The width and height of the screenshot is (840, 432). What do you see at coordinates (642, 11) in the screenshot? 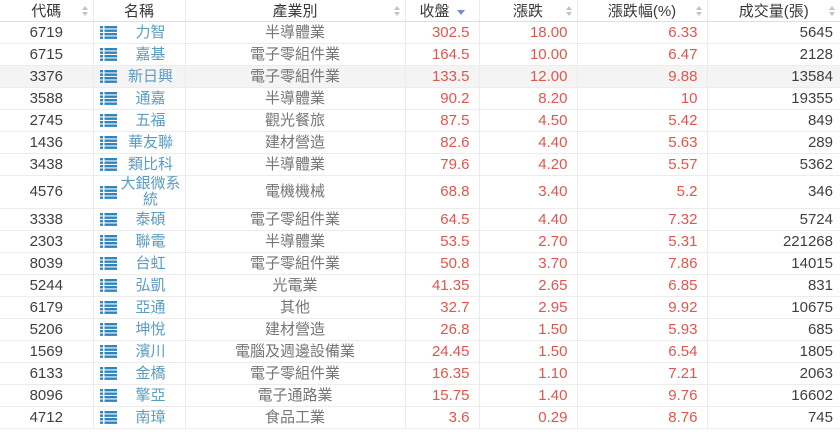
I see `header-change-pct: 漲跌幅(%)` at bounding box center [642, 11].